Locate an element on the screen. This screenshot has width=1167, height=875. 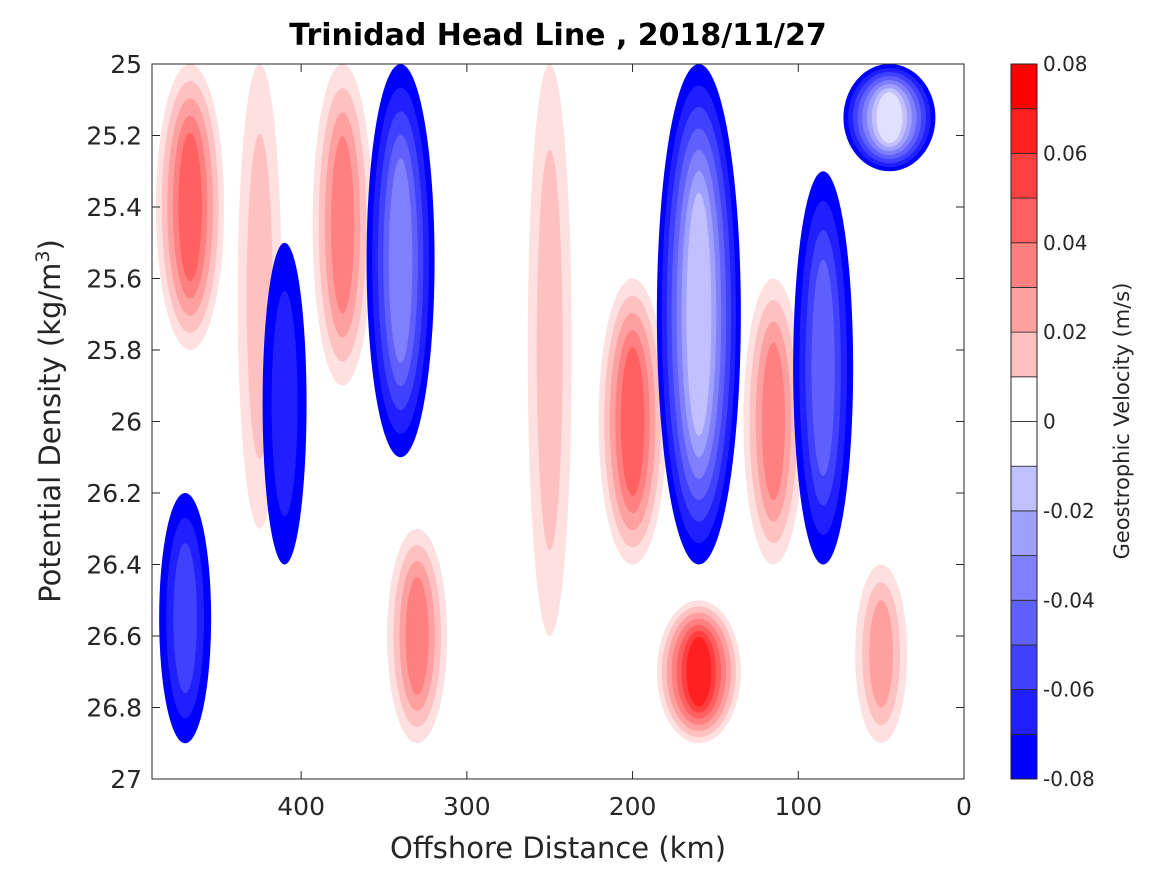
y-tick-label: 25.6 is located at coordinates (114, 279).